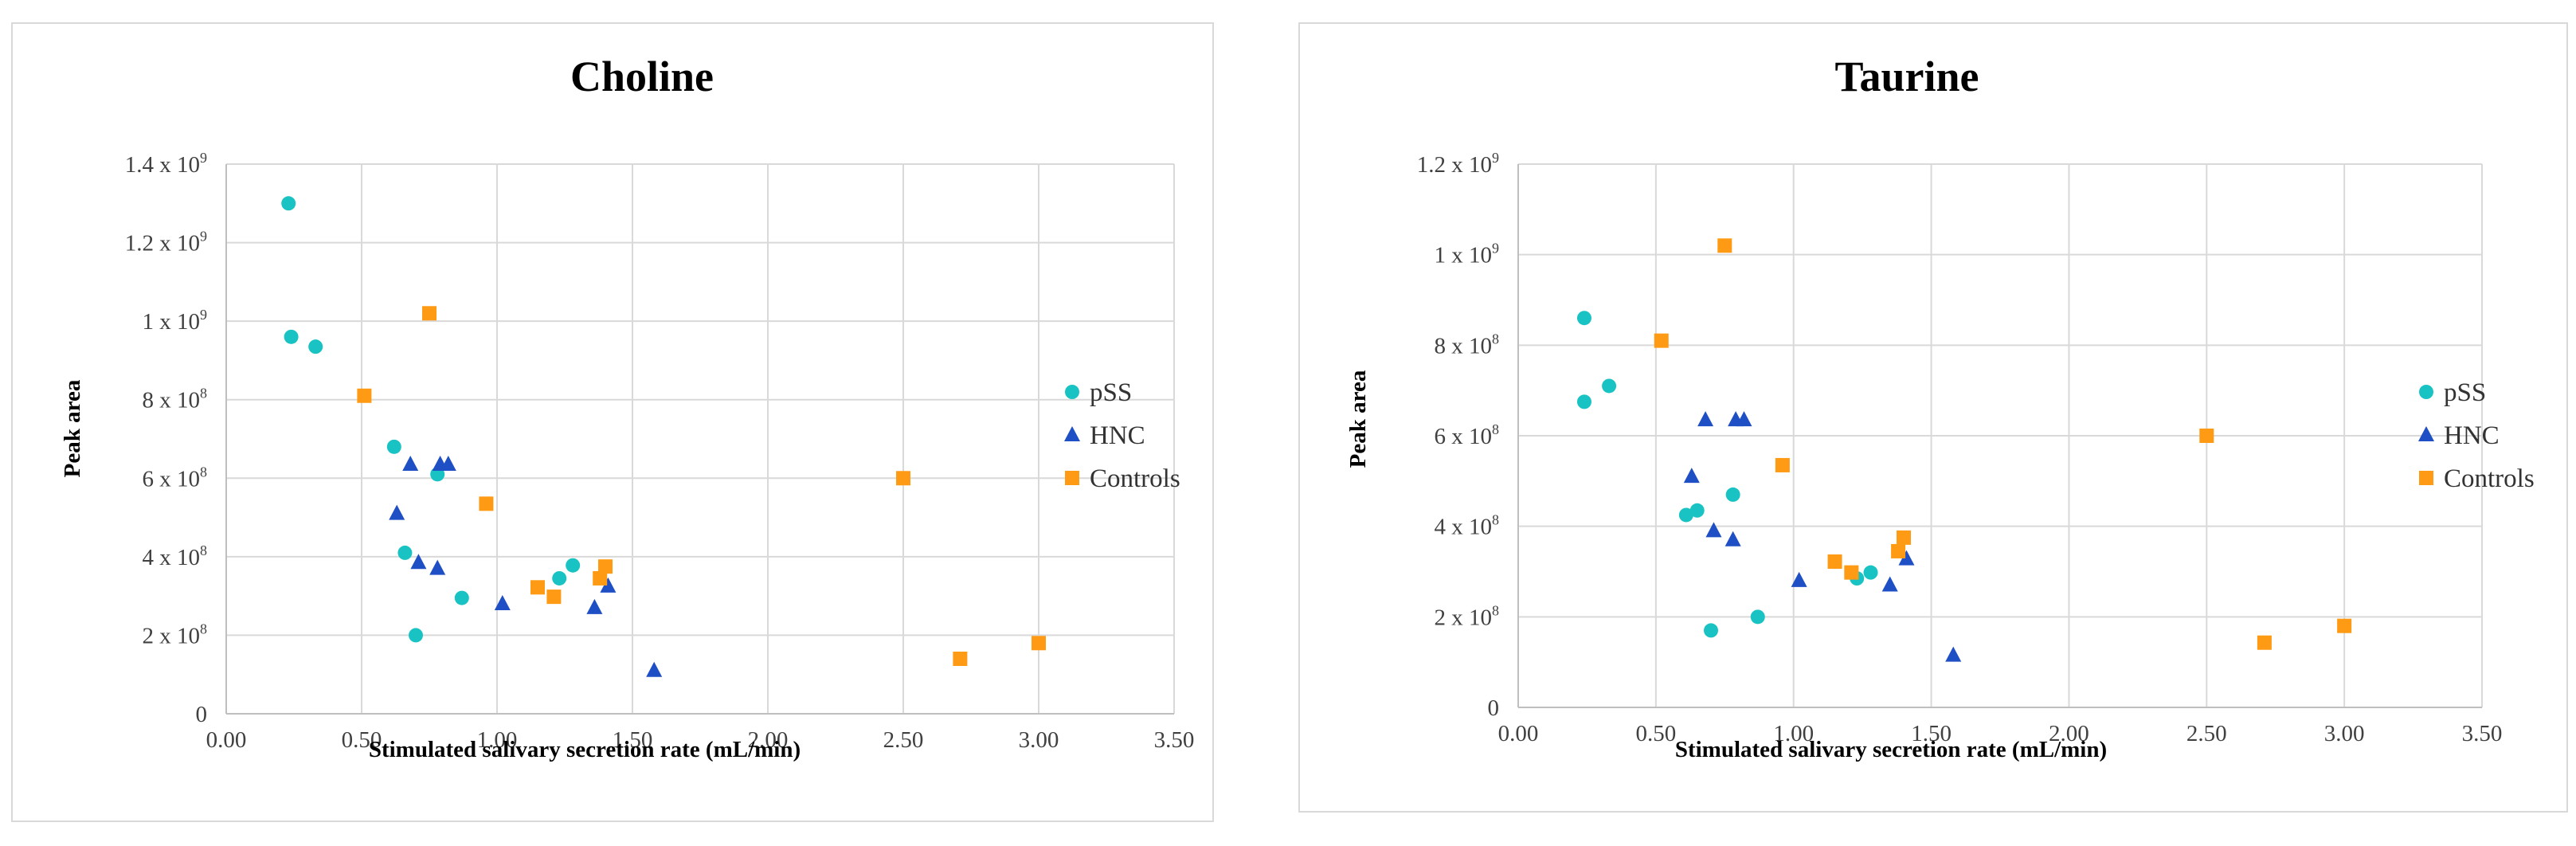 Image resolution: width=2576 pixels, height=846 pixels. What do you see at coordinates (1072, 478) in the screenshot?
I see `legend-marker-controls` at bounding box center [1072, 478].